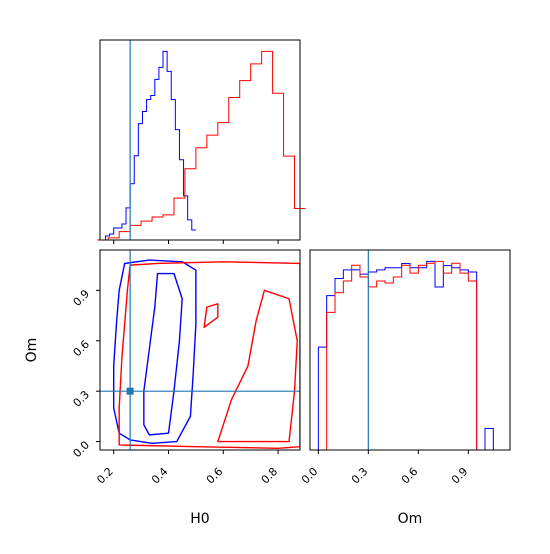 The height and width of the screenshot is (554, 550). Describe the element at coordinates (270, 476) in the screenshot. I see `contour-xtick-label-3: 0.8` at that location.